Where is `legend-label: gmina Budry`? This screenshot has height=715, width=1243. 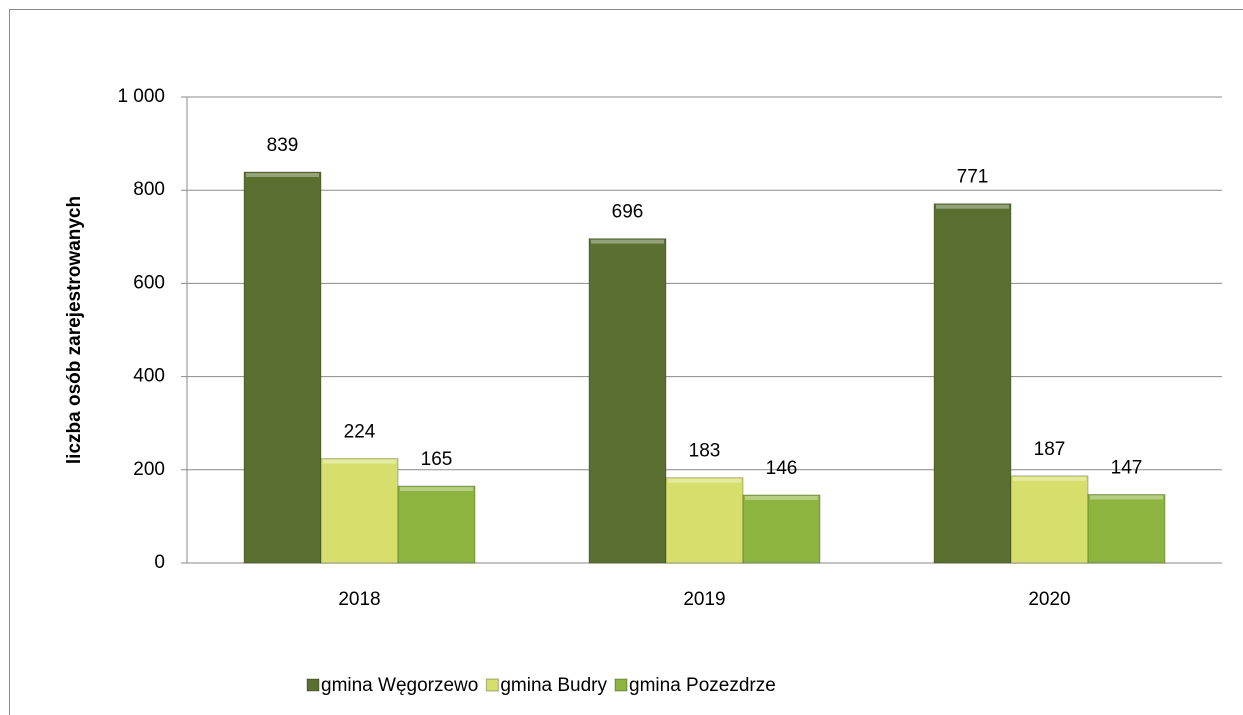
legend-label: gmina Budry is located at coordinates (553, 685).